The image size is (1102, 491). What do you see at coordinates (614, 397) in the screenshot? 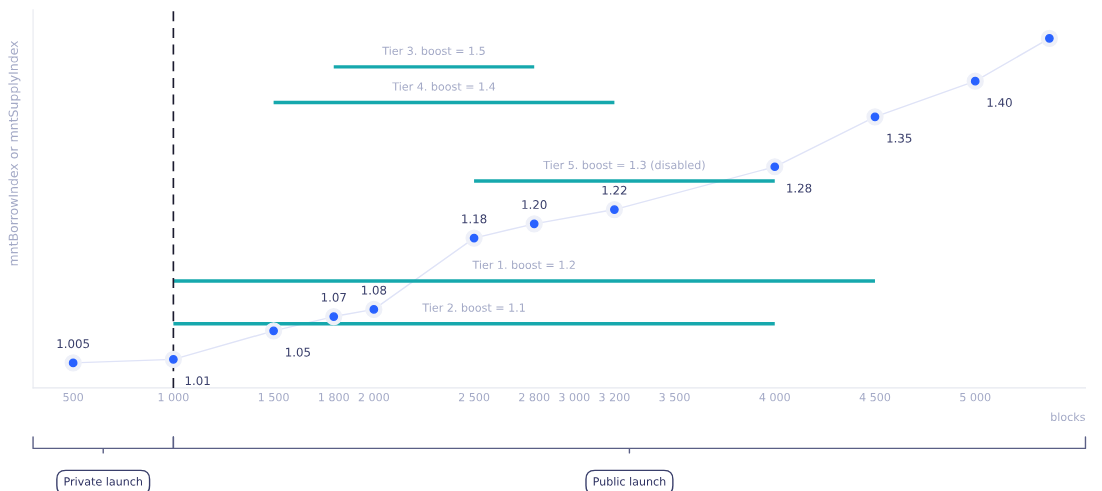
I see `x-tick-label: 3 200` at bounding box center [614, 397].